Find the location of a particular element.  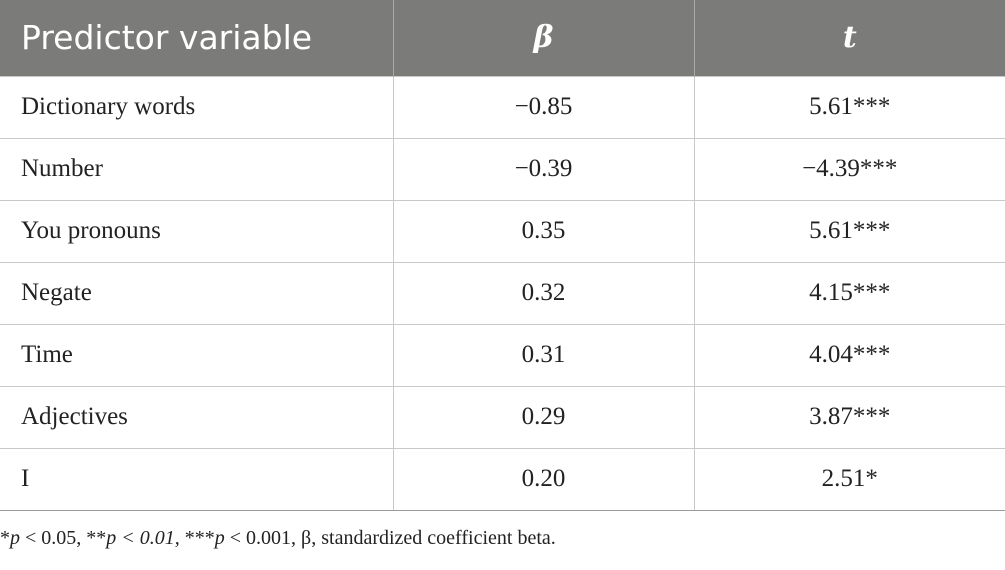

cell-beta: −0.39 is located at coordinates (543, 169).